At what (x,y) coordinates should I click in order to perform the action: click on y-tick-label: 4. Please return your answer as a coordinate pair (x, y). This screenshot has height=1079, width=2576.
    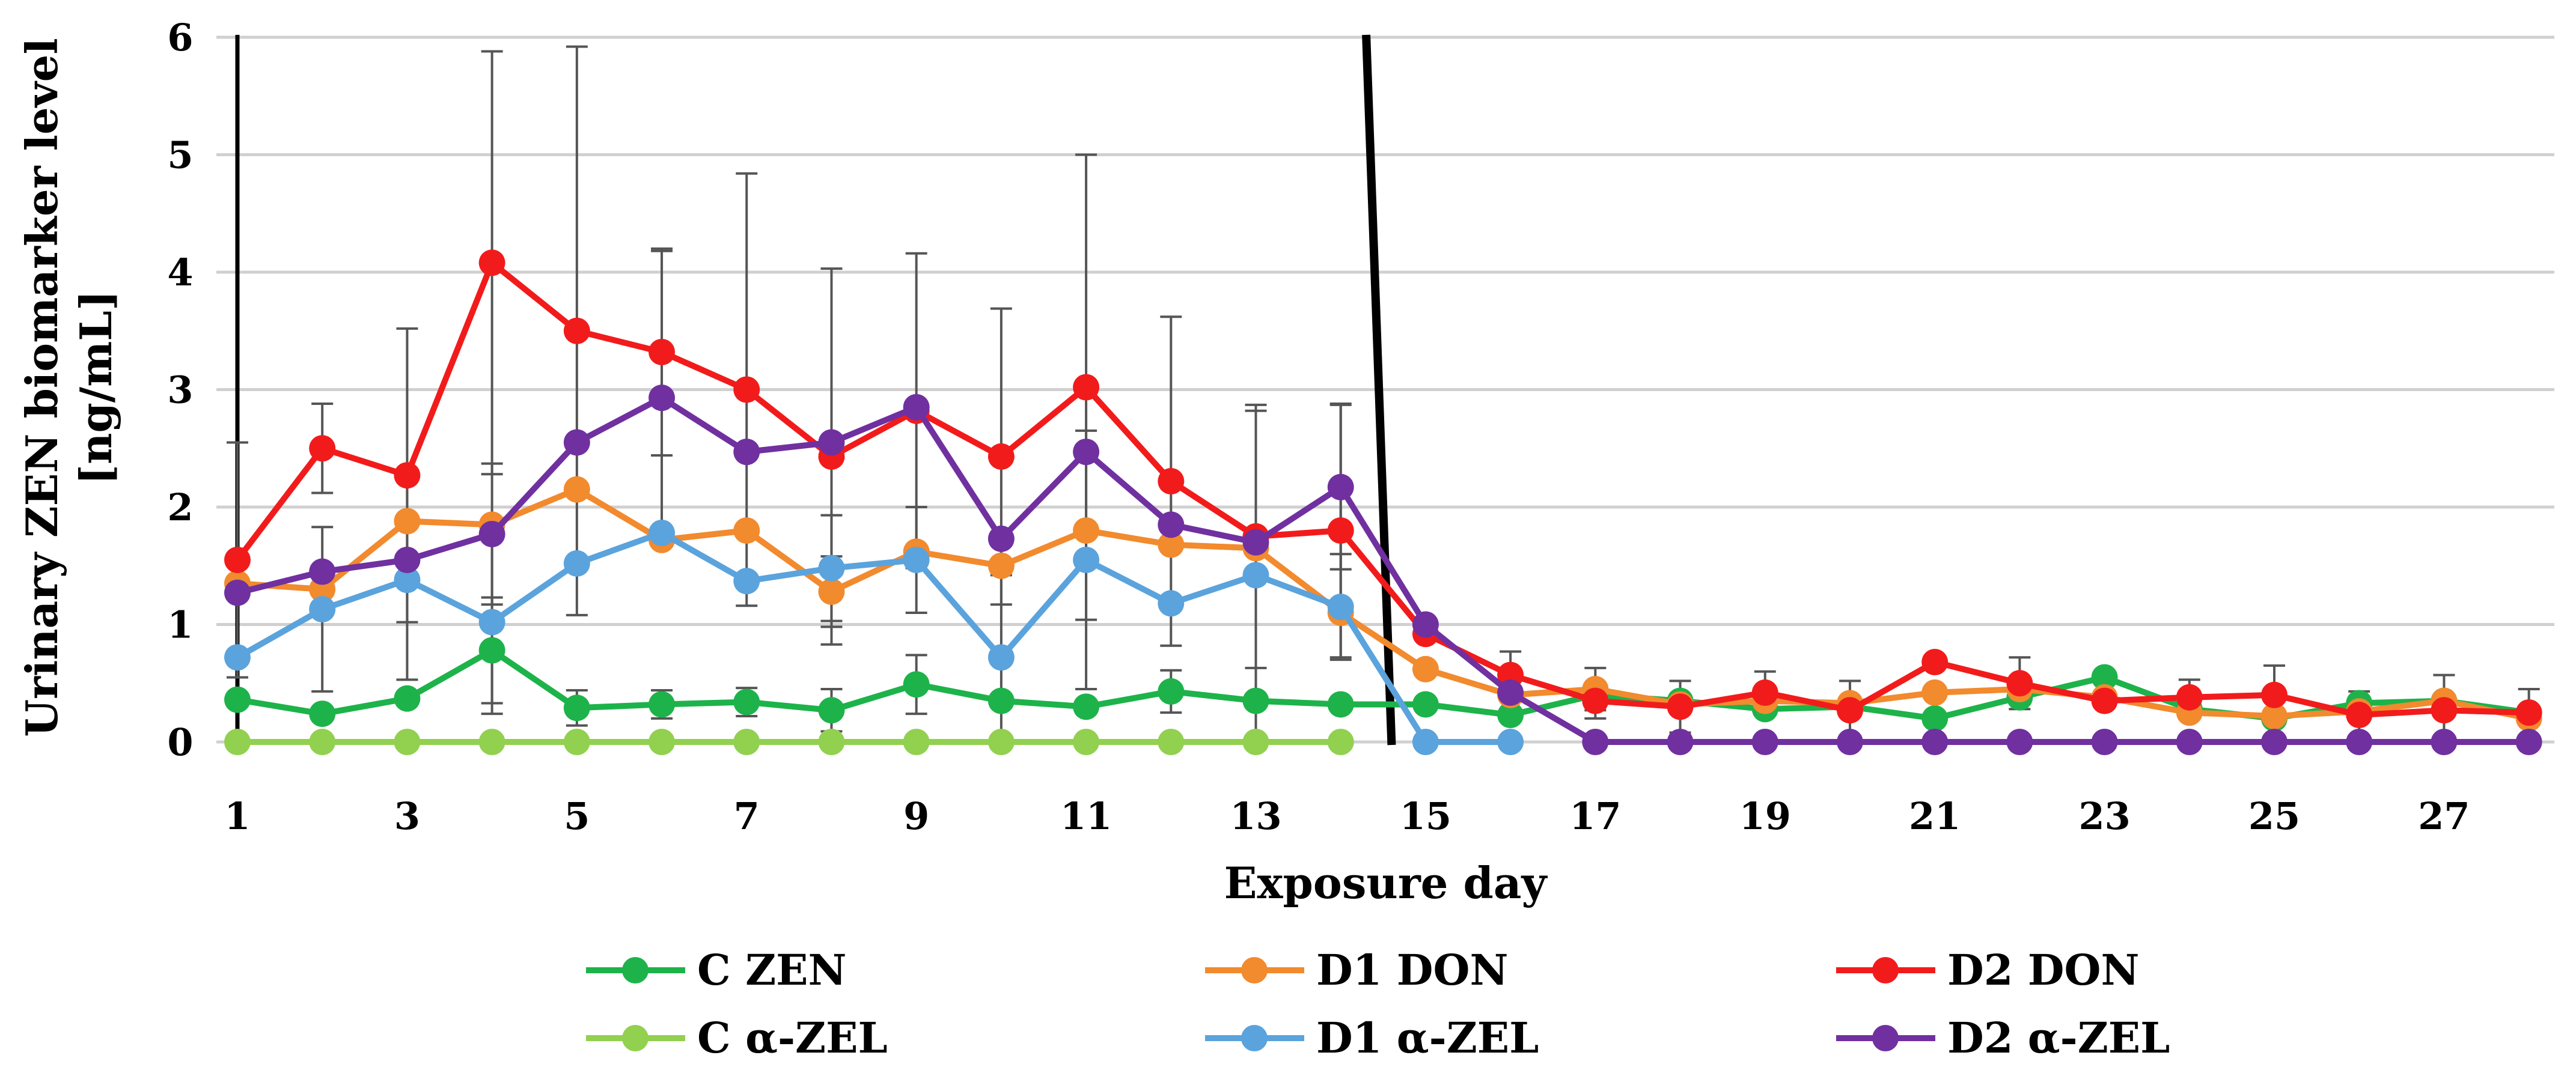
    Looking at the image, I should click on (180, 272).